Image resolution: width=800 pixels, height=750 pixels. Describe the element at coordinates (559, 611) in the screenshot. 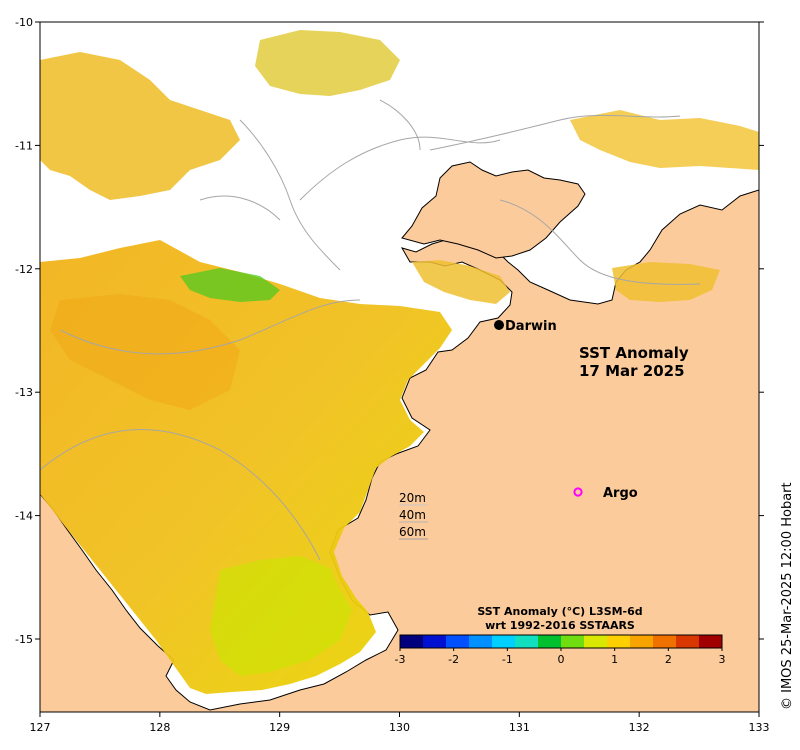

I see `colorbar-title-line1: SST Anomaly (°C) L3SM-6d` at that location.